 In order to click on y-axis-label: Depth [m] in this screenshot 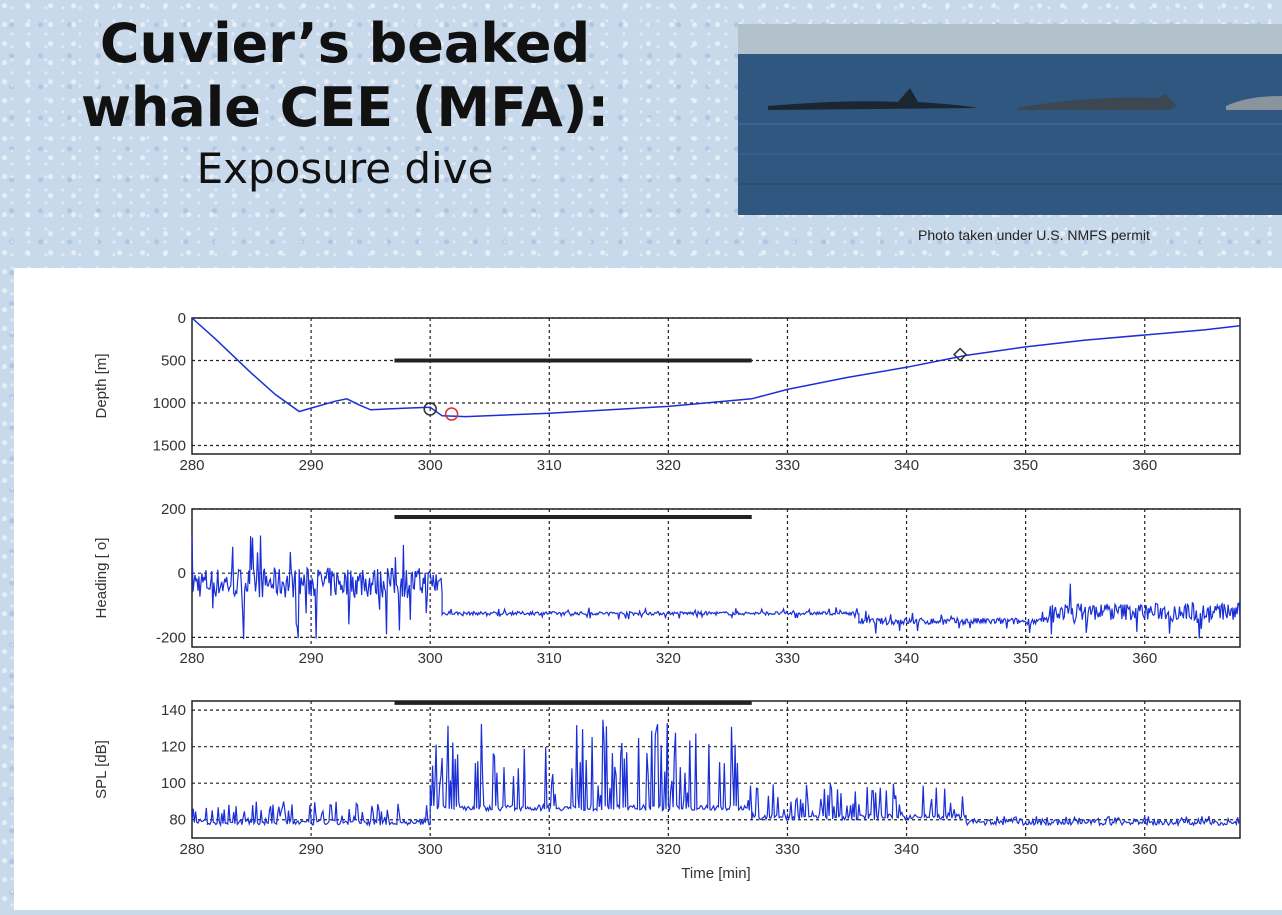, I will do `click(101, 385)`.